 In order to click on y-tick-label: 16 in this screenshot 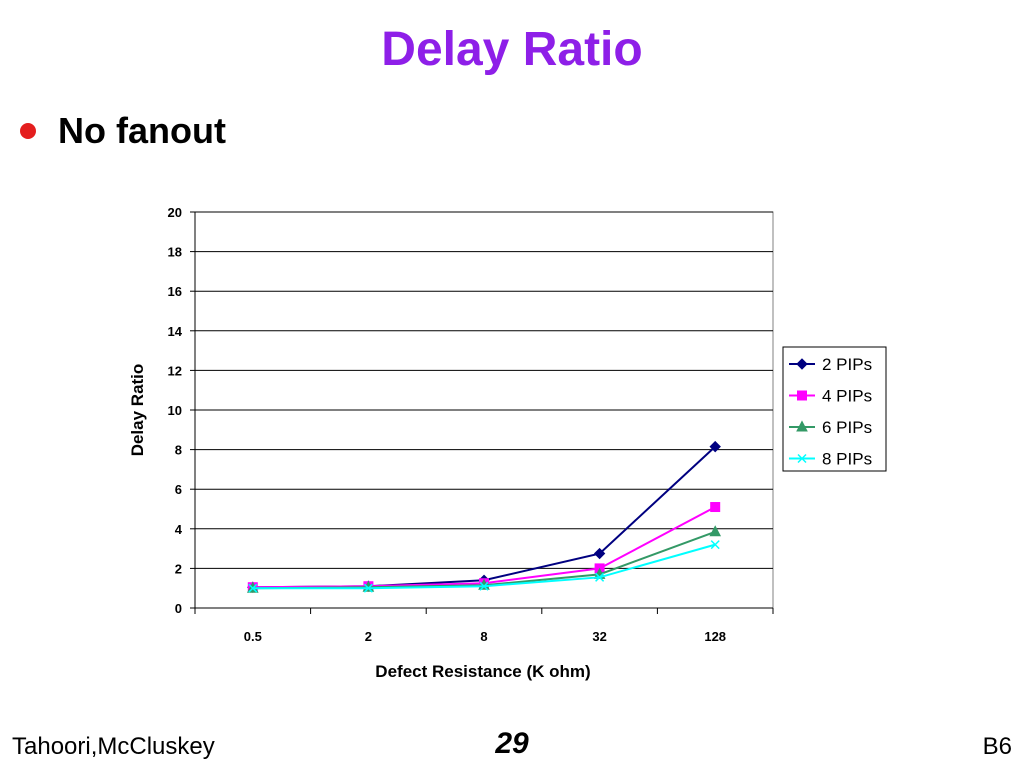, I will do `click(175, 291)`.